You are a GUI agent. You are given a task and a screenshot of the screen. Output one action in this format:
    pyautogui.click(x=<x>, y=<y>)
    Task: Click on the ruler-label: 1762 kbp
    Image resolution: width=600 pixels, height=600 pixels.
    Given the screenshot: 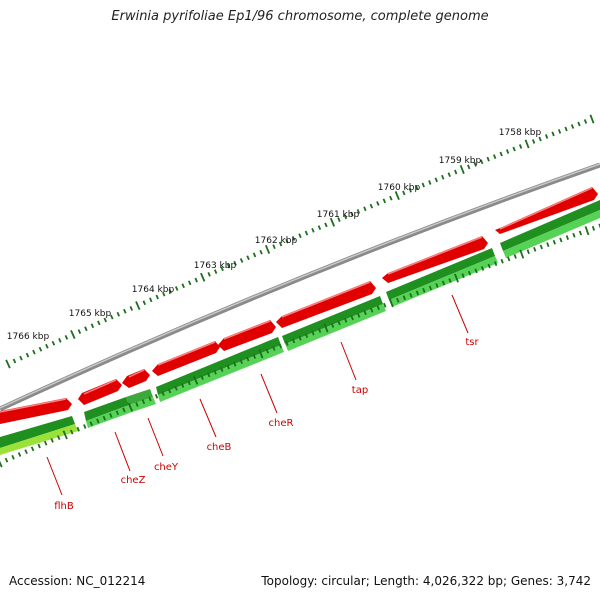 What is the action you would take?
    pyautogui.click(x=276, y=241)
    